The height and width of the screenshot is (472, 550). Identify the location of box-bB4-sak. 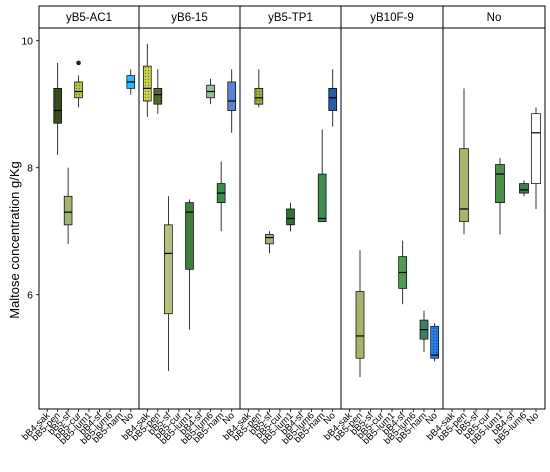
(147, 80).